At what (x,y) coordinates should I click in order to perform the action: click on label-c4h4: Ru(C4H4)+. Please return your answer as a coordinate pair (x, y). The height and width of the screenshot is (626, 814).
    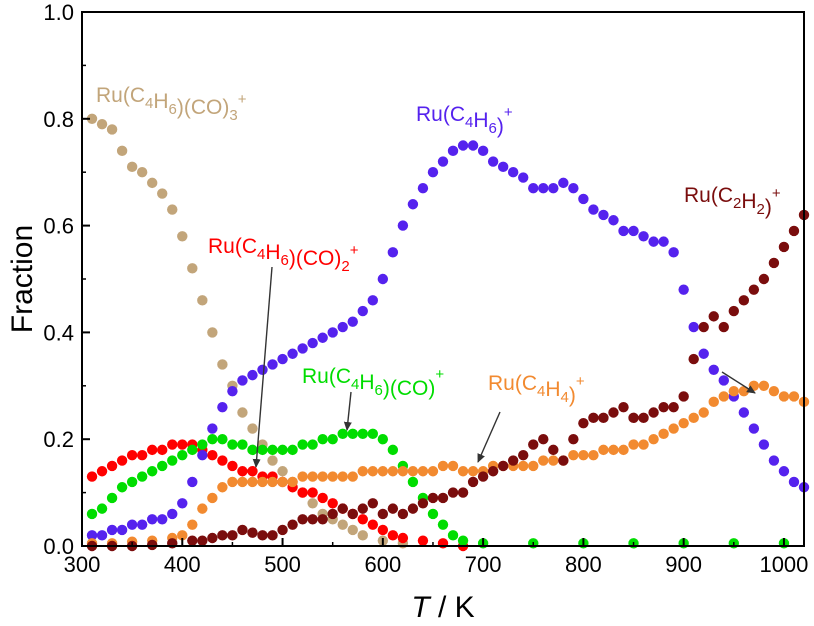
    Looking at the image, I should click on (536, 389).